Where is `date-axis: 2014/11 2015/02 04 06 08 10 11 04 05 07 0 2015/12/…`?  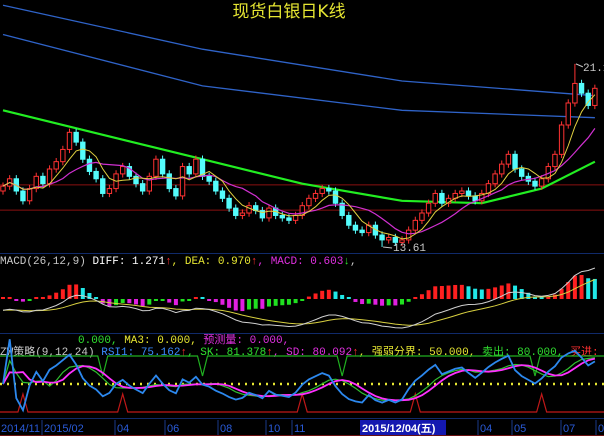
date-axis: 2014/11 2015/02 04 06 08 10 11 04 05 07 0 2015/12/… is located at coordinates (302, 427).